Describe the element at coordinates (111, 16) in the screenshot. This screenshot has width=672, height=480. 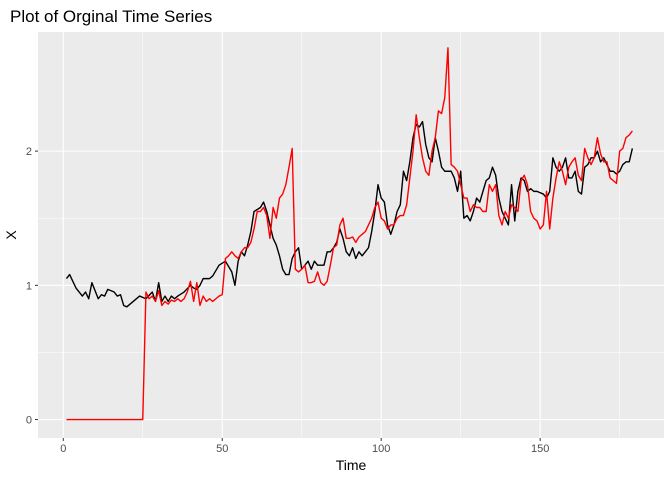
I see `chart-title: Plot of Orginal Time Series` at that location.